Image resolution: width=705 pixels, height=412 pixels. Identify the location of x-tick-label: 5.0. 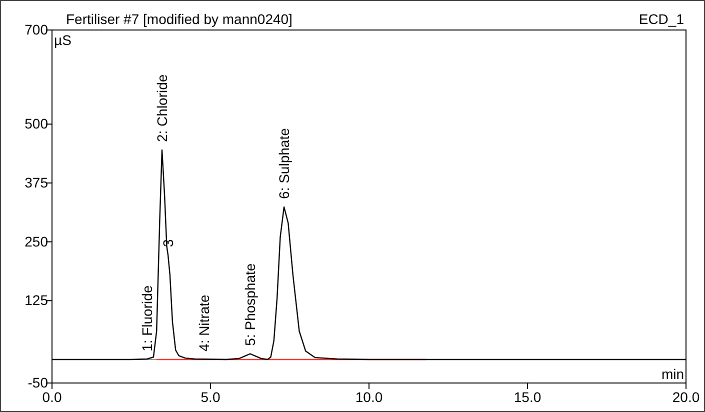
(210, 396).